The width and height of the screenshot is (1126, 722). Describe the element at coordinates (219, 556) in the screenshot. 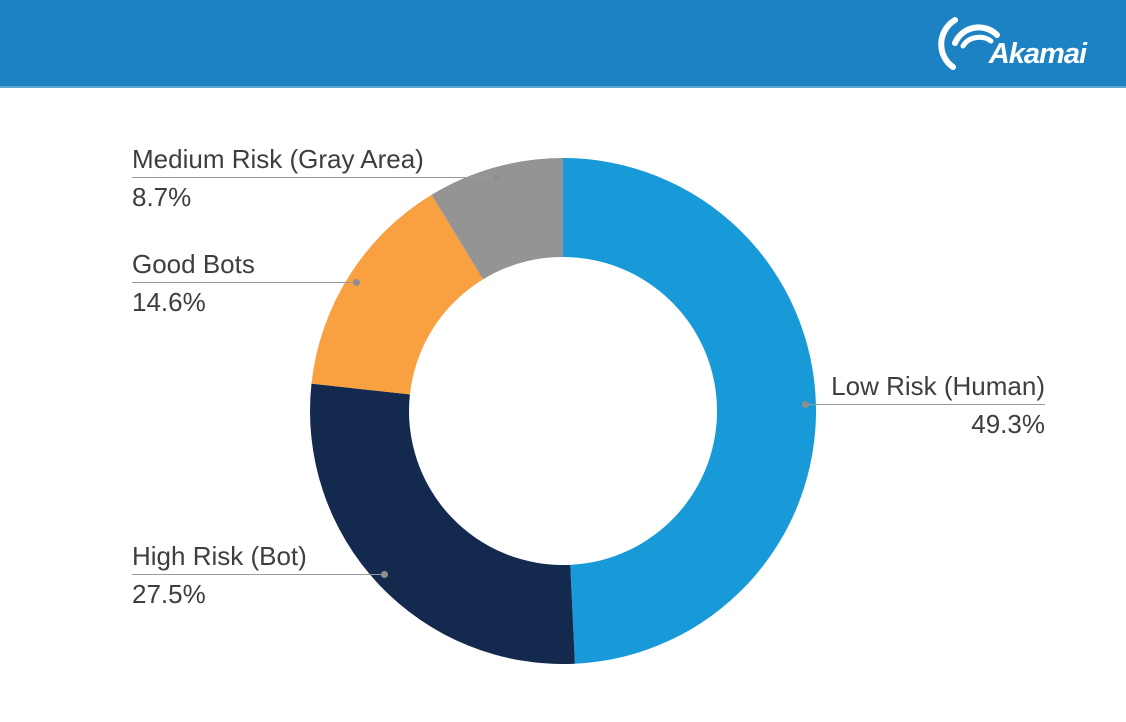

I see `slice-label-high-risk: High Risk (Bot)` at that location.